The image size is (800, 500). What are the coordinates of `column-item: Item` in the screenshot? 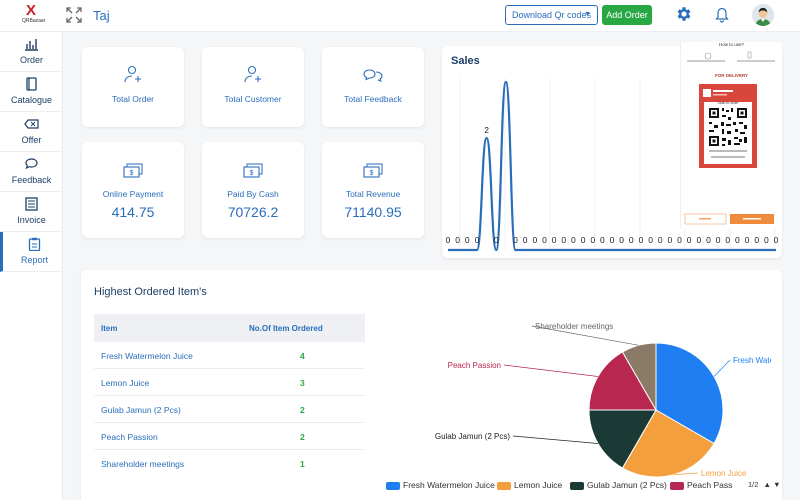 It's located at (109, 328).